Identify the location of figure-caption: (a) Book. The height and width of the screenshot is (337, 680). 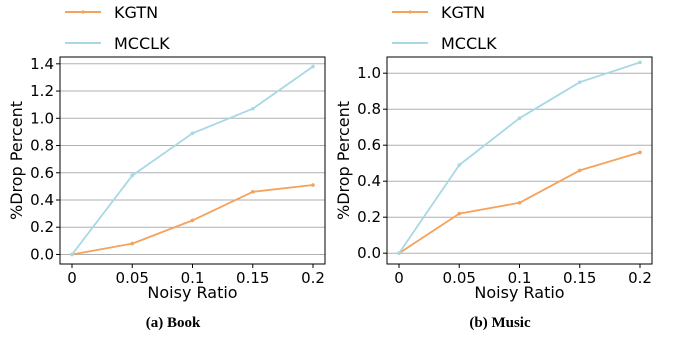
(173, 323).